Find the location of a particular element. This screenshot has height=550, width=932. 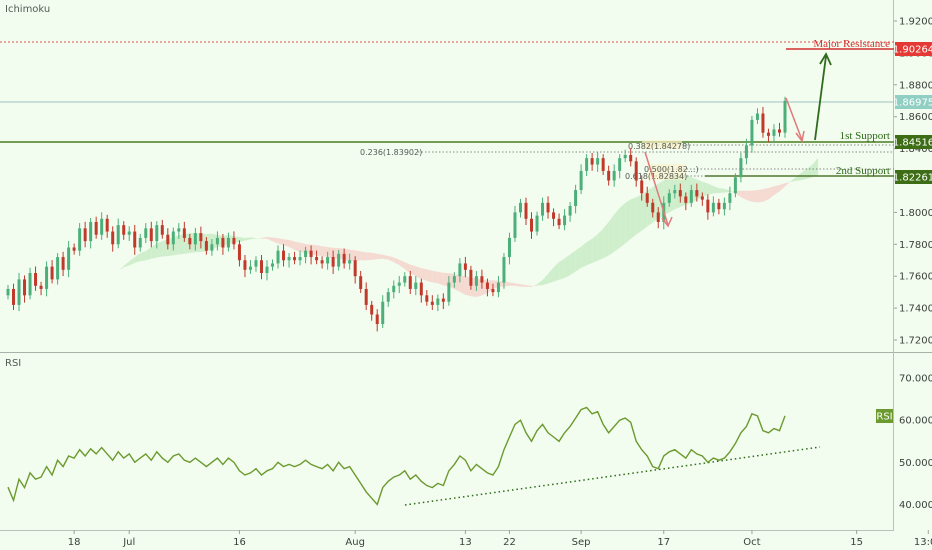

time-tick-label: Aug is located at coordinates (355, 542).